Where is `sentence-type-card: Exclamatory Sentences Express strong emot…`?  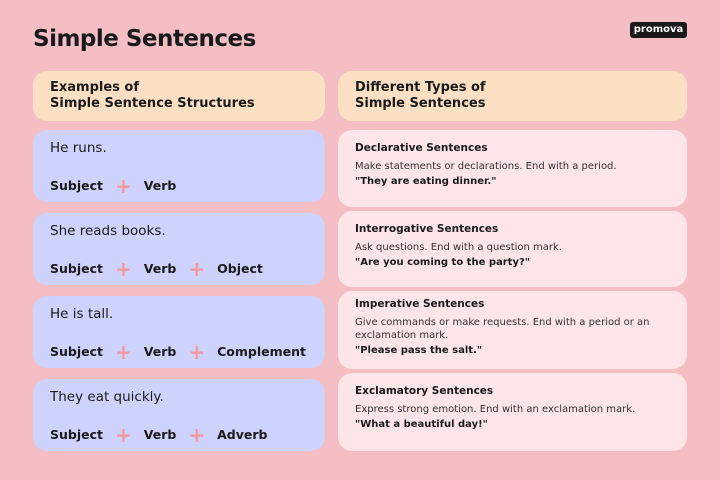 sentence-type-card: Exclamatory Sentences Express strong emot… is located at coordinates (512, 412).